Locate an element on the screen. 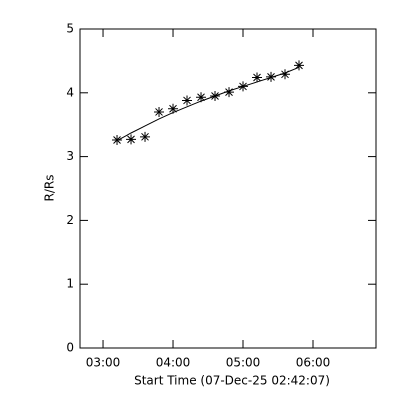 The height and width of the screenshot is (400, 400). y-axis-label: R/Rs is located at coordinates (50, 188).